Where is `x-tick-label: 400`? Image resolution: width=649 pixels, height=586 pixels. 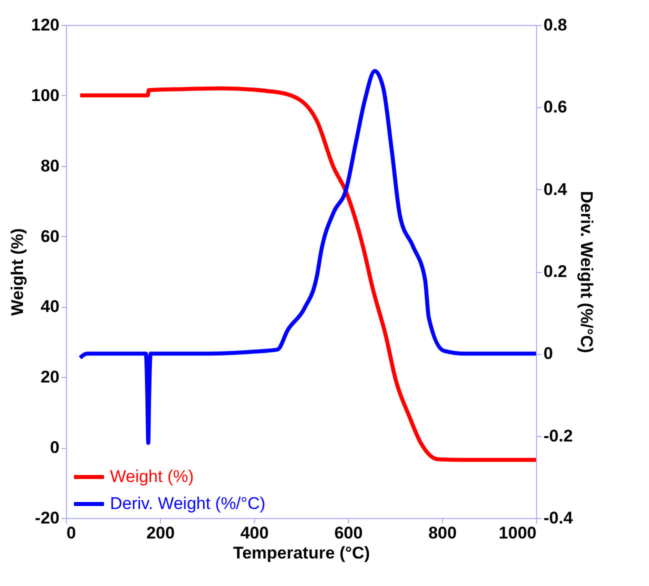
x-tick-label: 400 is located at coordinates (254, 533).